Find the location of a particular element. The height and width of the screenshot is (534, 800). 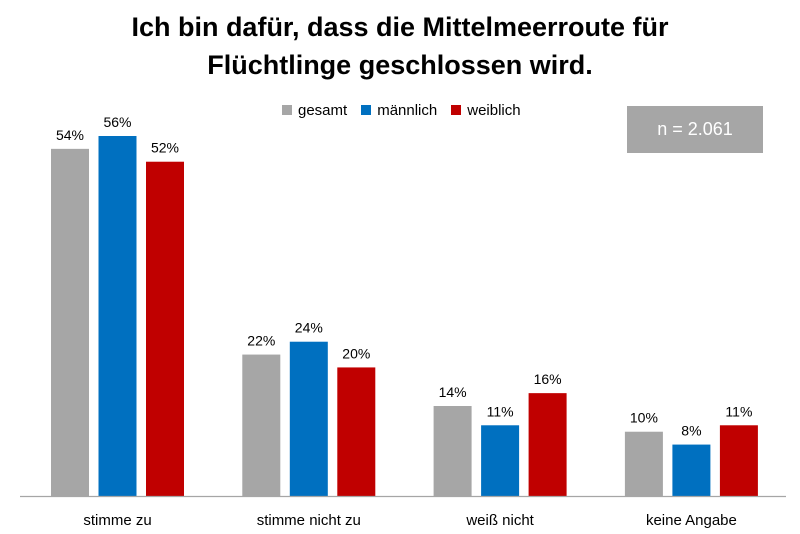

data-label-gesamt-2: 14% is located at coordinates (453, 392).